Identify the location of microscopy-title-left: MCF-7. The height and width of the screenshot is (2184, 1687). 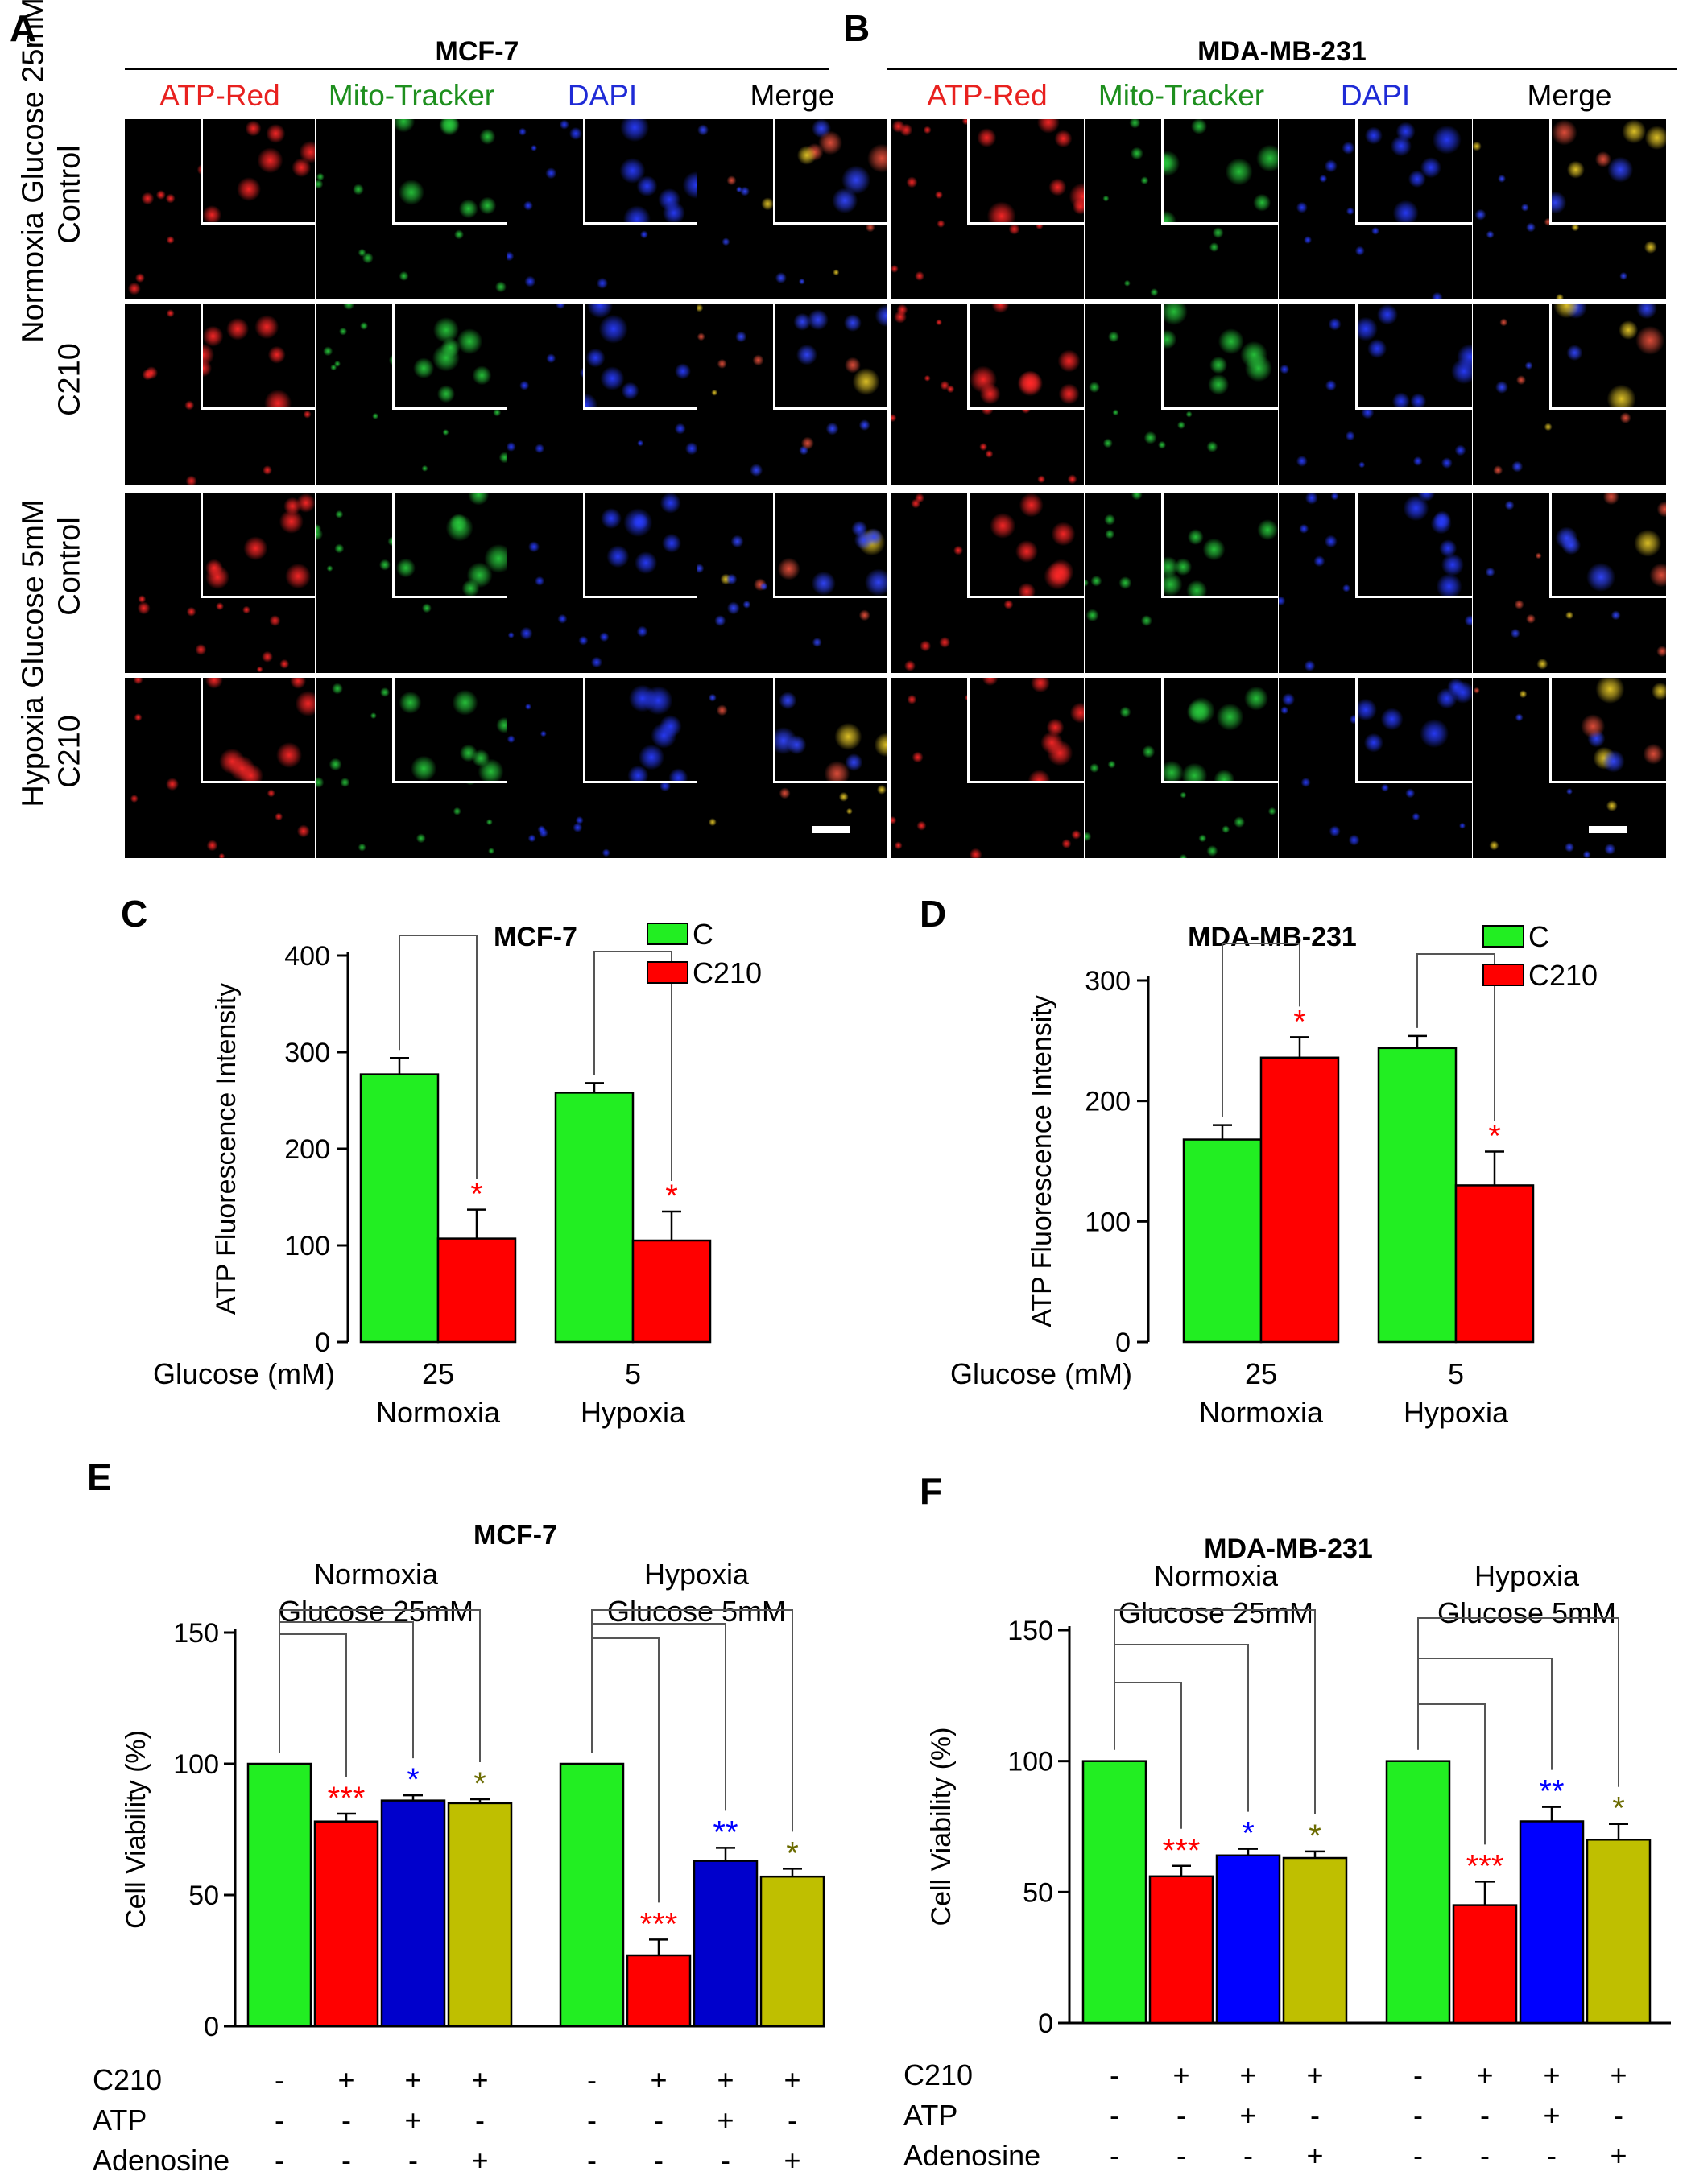
(477, 51).